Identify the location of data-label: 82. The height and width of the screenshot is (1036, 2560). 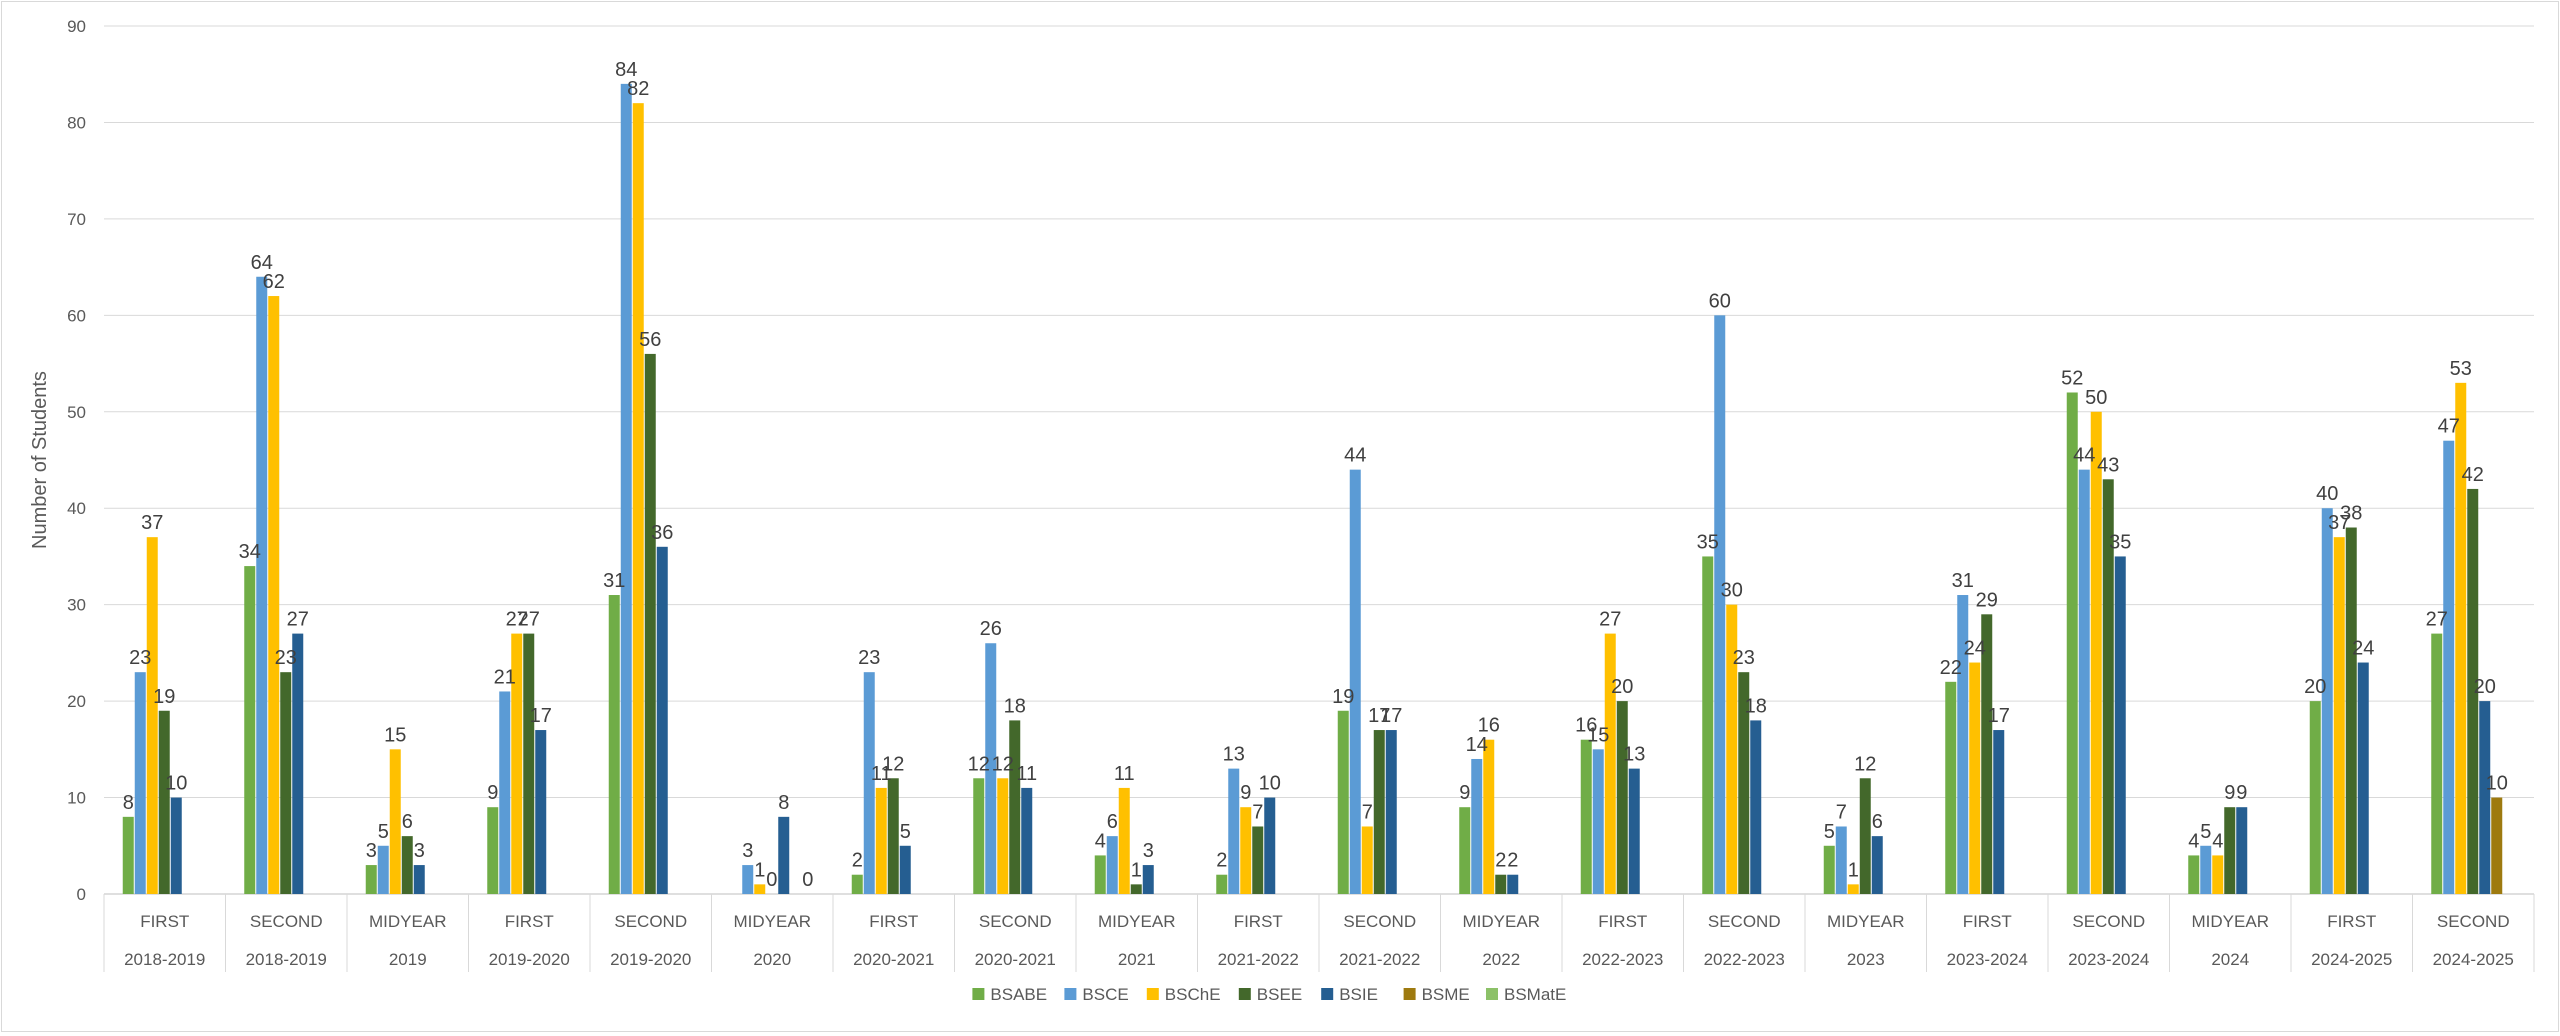
(638, 89).